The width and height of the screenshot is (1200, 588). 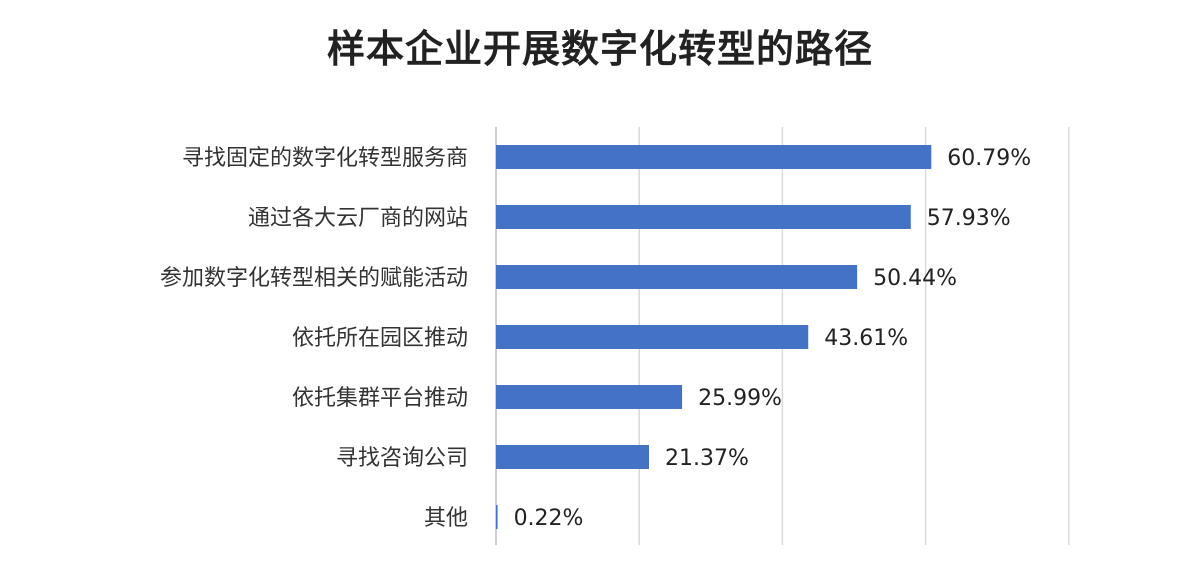 I want to click on category-label: 参加数字化转型相关的赋能活动, so click(x=314, y=278).